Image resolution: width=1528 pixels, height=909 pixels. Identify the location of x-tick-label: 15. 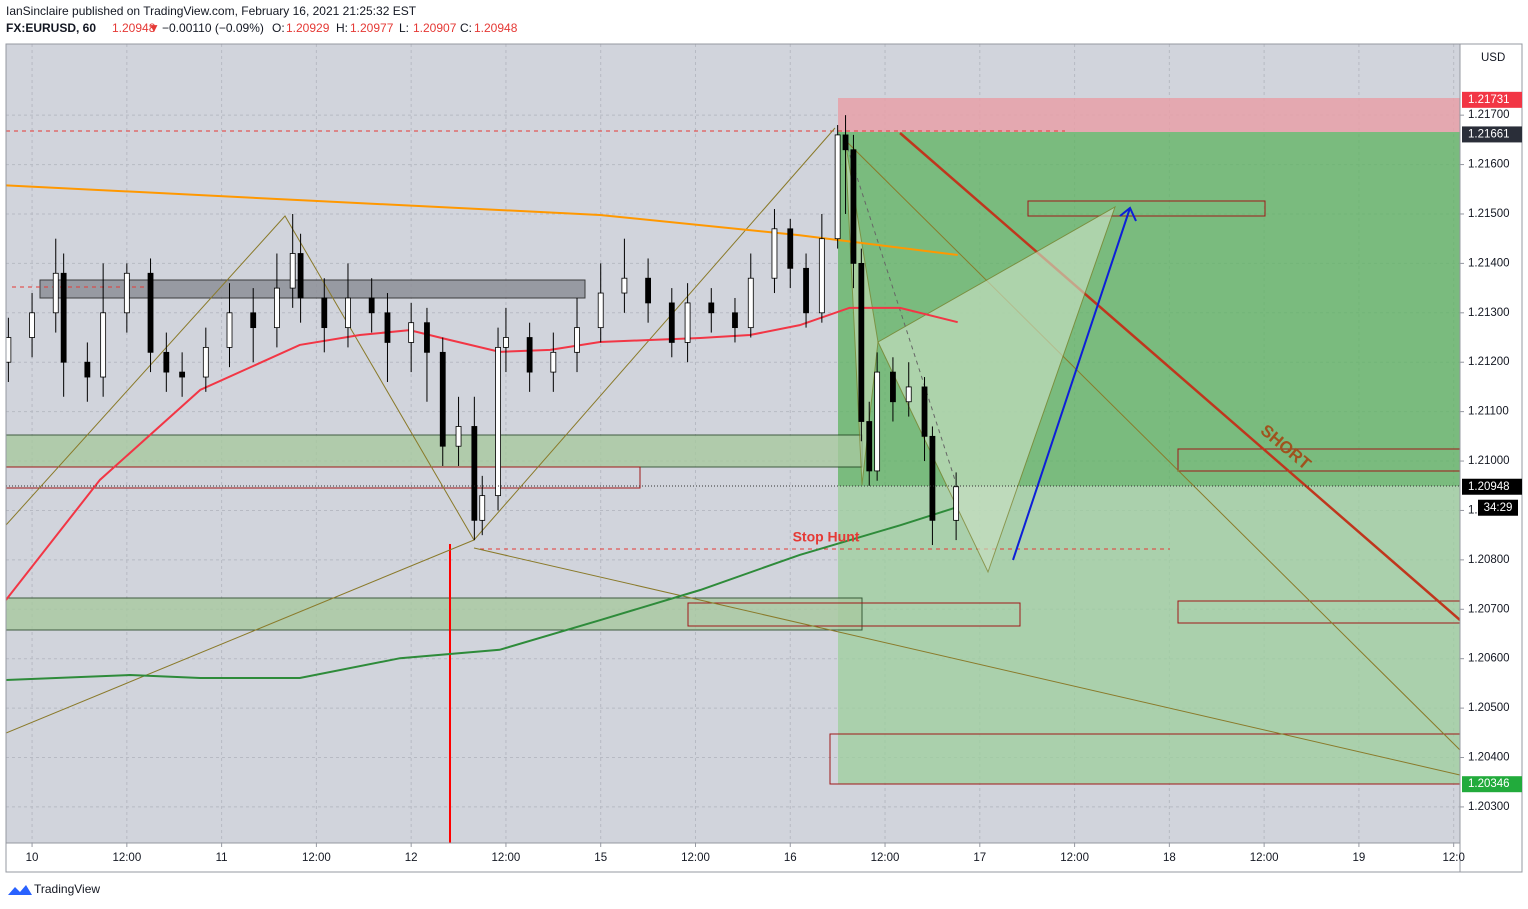
(600, 858).